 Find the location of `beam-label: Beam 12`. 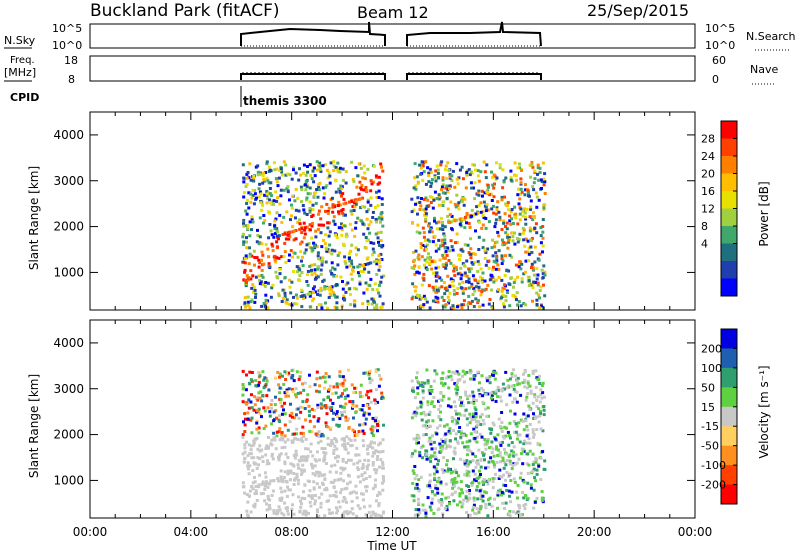

beam-label: Beam 12 is located at coordinates (393, 12).